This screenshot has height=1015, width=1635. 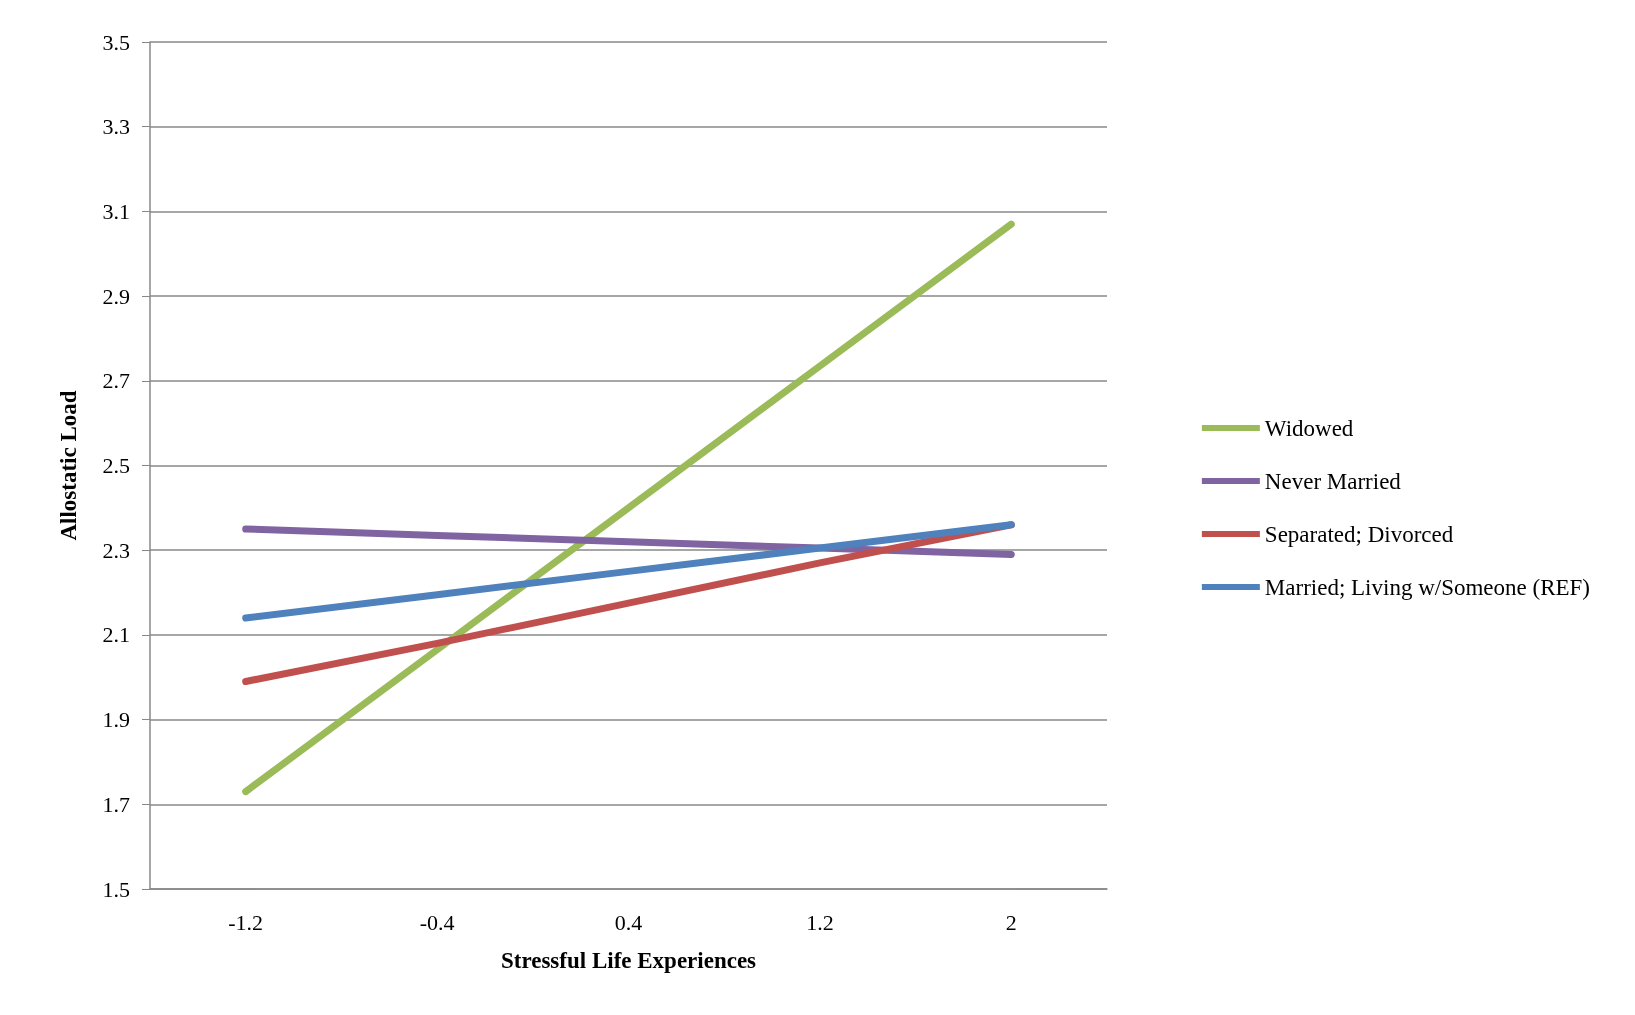 What do you see at coordinates (116, 720) in the screenshot?
I see `y-tick-label: 1.9` at bounding box center [116, 720].